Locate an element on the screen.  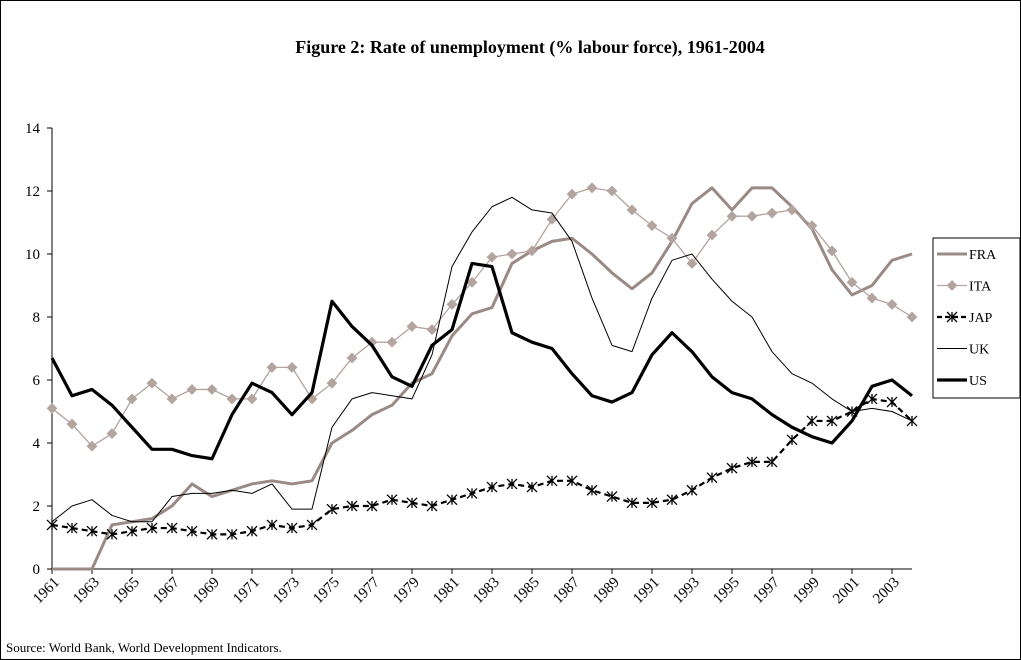
y-tick-label: 2 is located at coordinates (37, 507).